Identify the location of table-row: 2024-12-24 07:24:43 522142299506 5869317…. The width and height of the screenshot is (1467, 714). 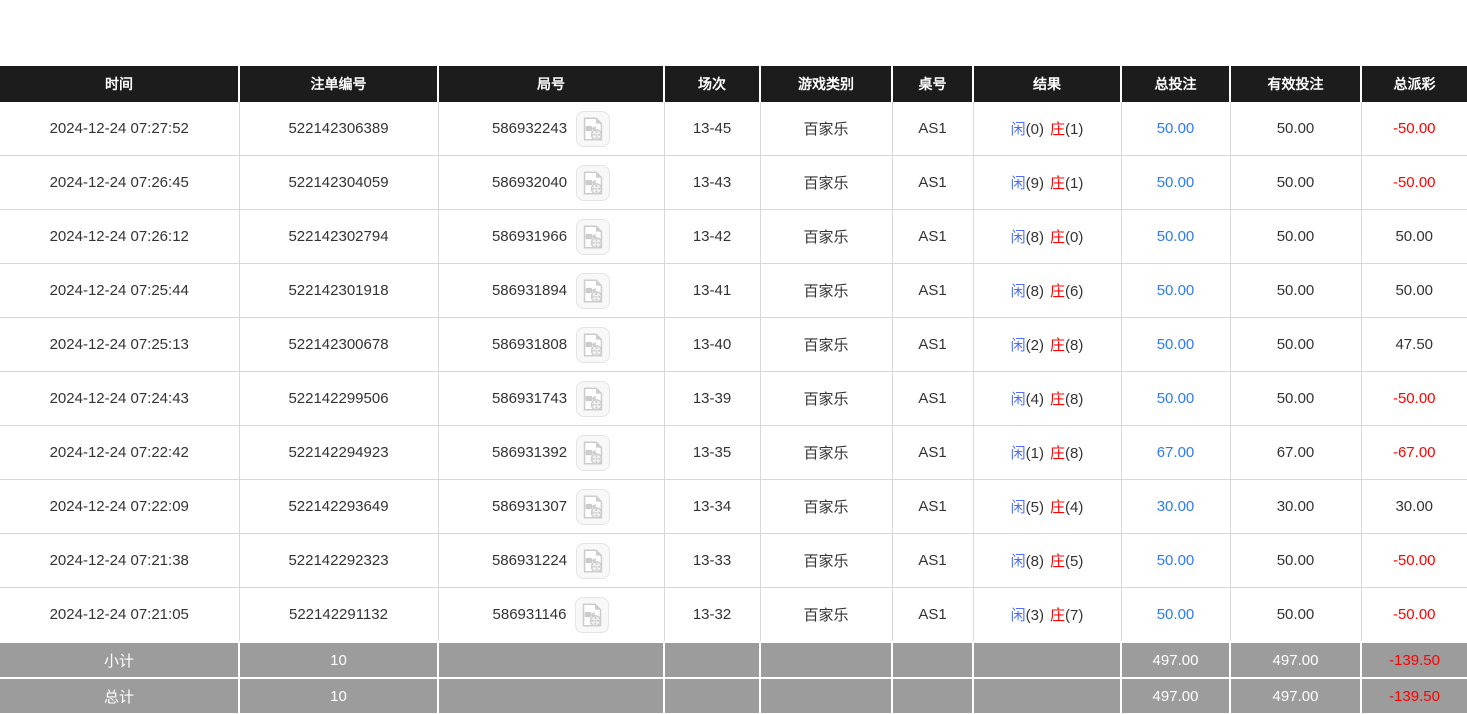
(733, 398).